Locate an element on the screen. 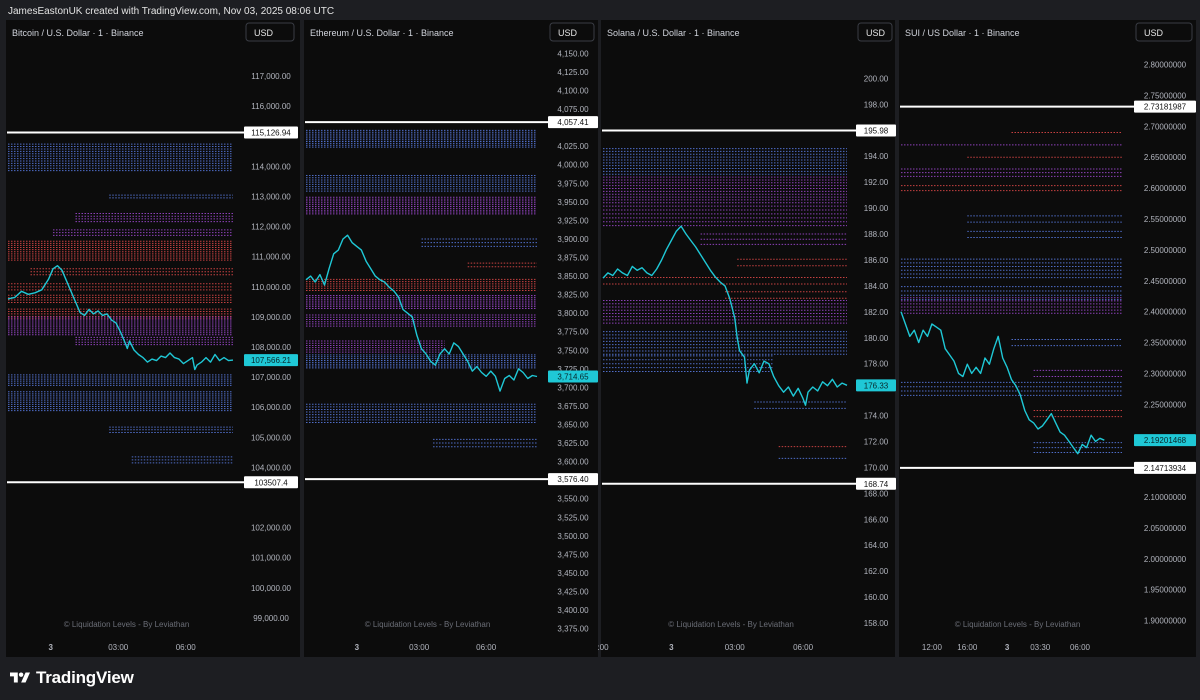 This screenshot has width=1200, height=700. y-tick-label: 2.75000000 is located at coordinates (1165, 95).